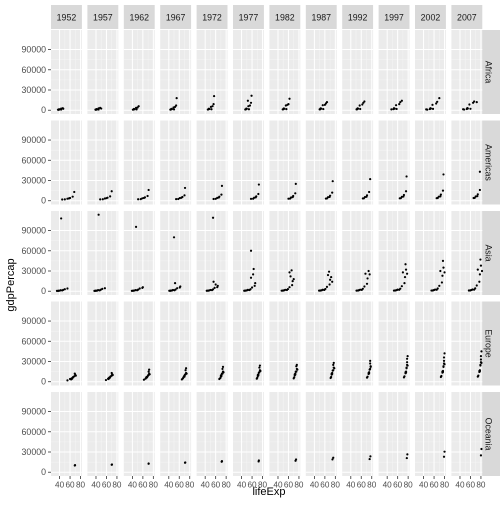 The height and width of the screenshot is (509, 504). Describe the element at coordinates (489, 162) in the screenshot. I see `facet-row-label: Americas` at that location.